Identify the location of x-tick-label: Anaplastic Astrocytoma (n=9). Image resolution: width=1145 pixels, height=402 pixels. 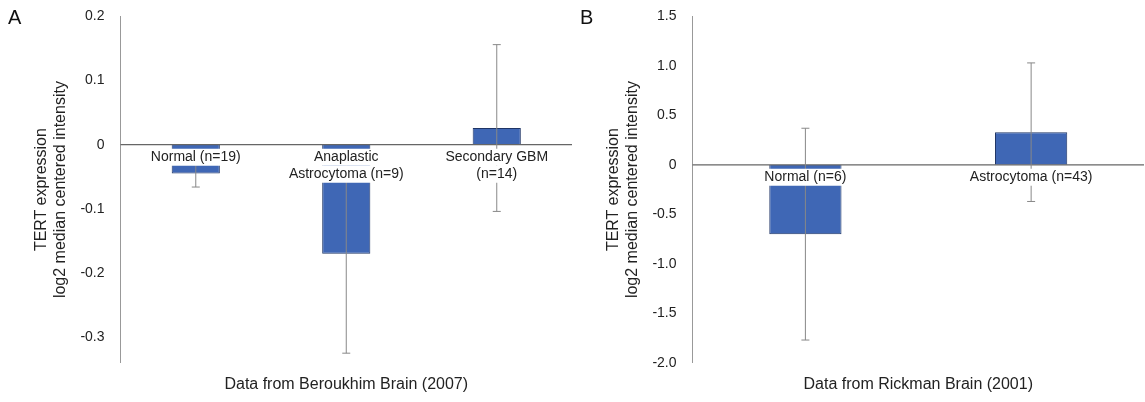
(346, 164).